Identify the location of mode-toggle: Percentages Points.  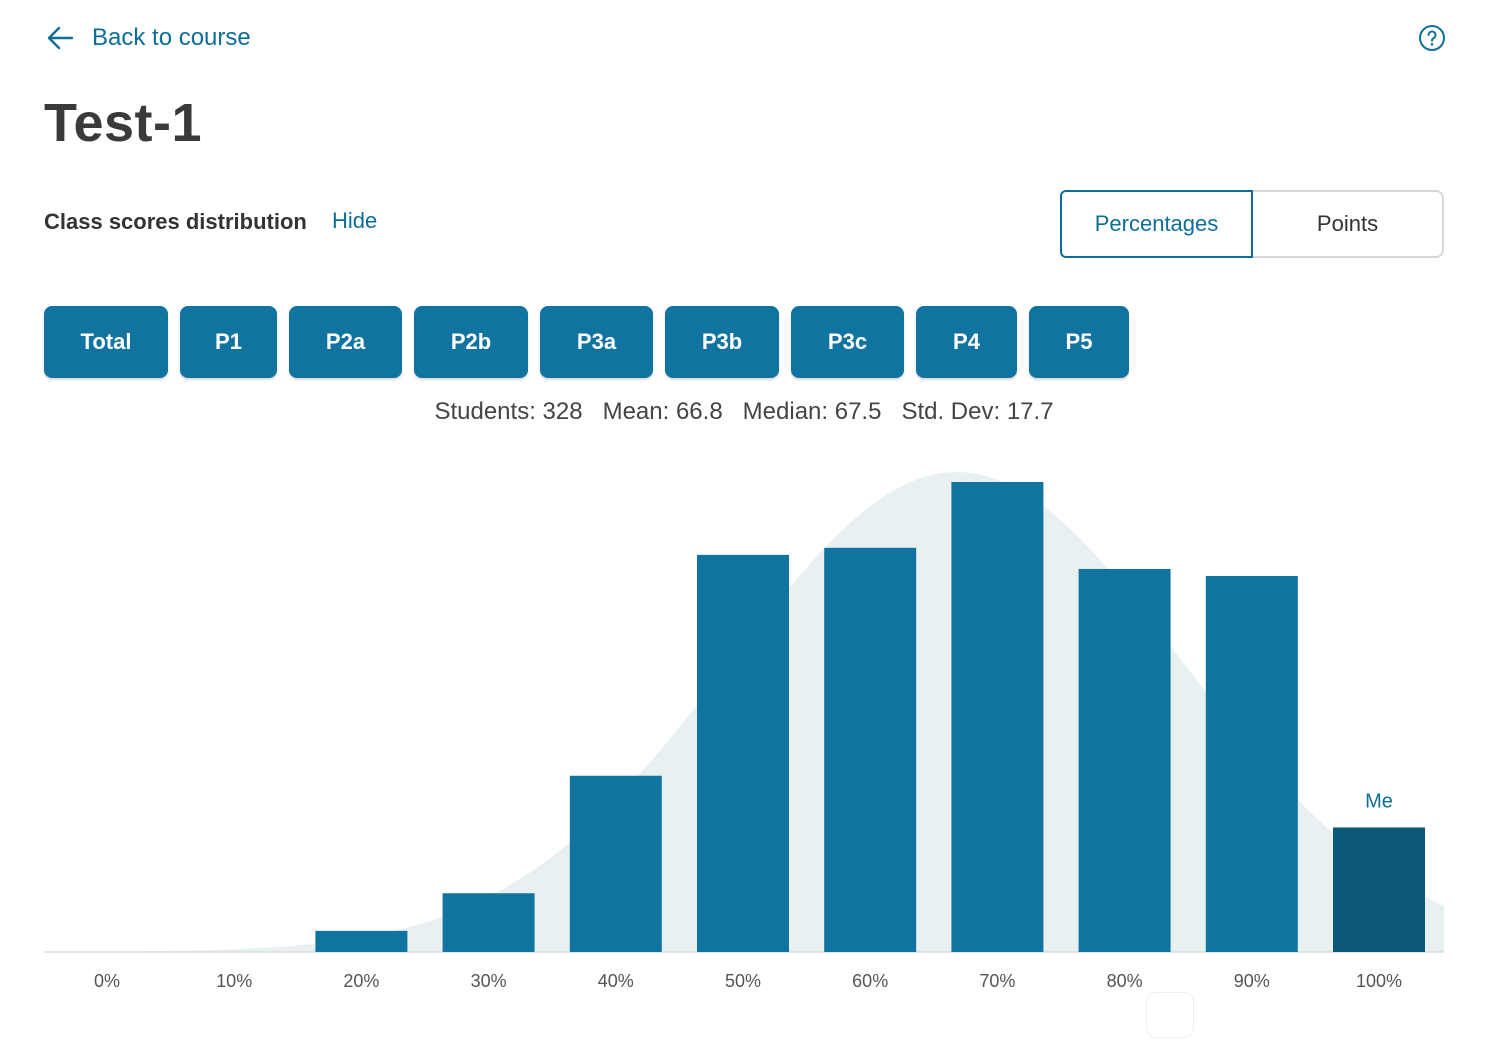
(1252, 224).